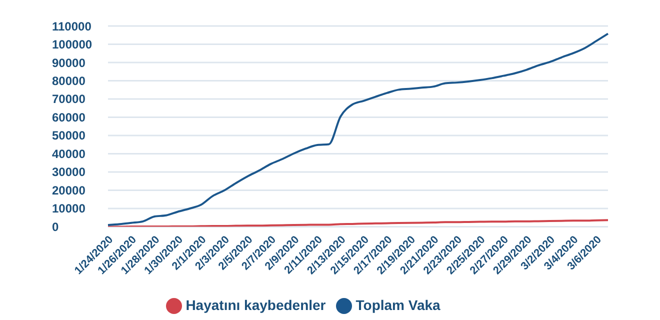 The image size is (660, 320). I want to click on y-tick-label: 60000, so click(69, 117).